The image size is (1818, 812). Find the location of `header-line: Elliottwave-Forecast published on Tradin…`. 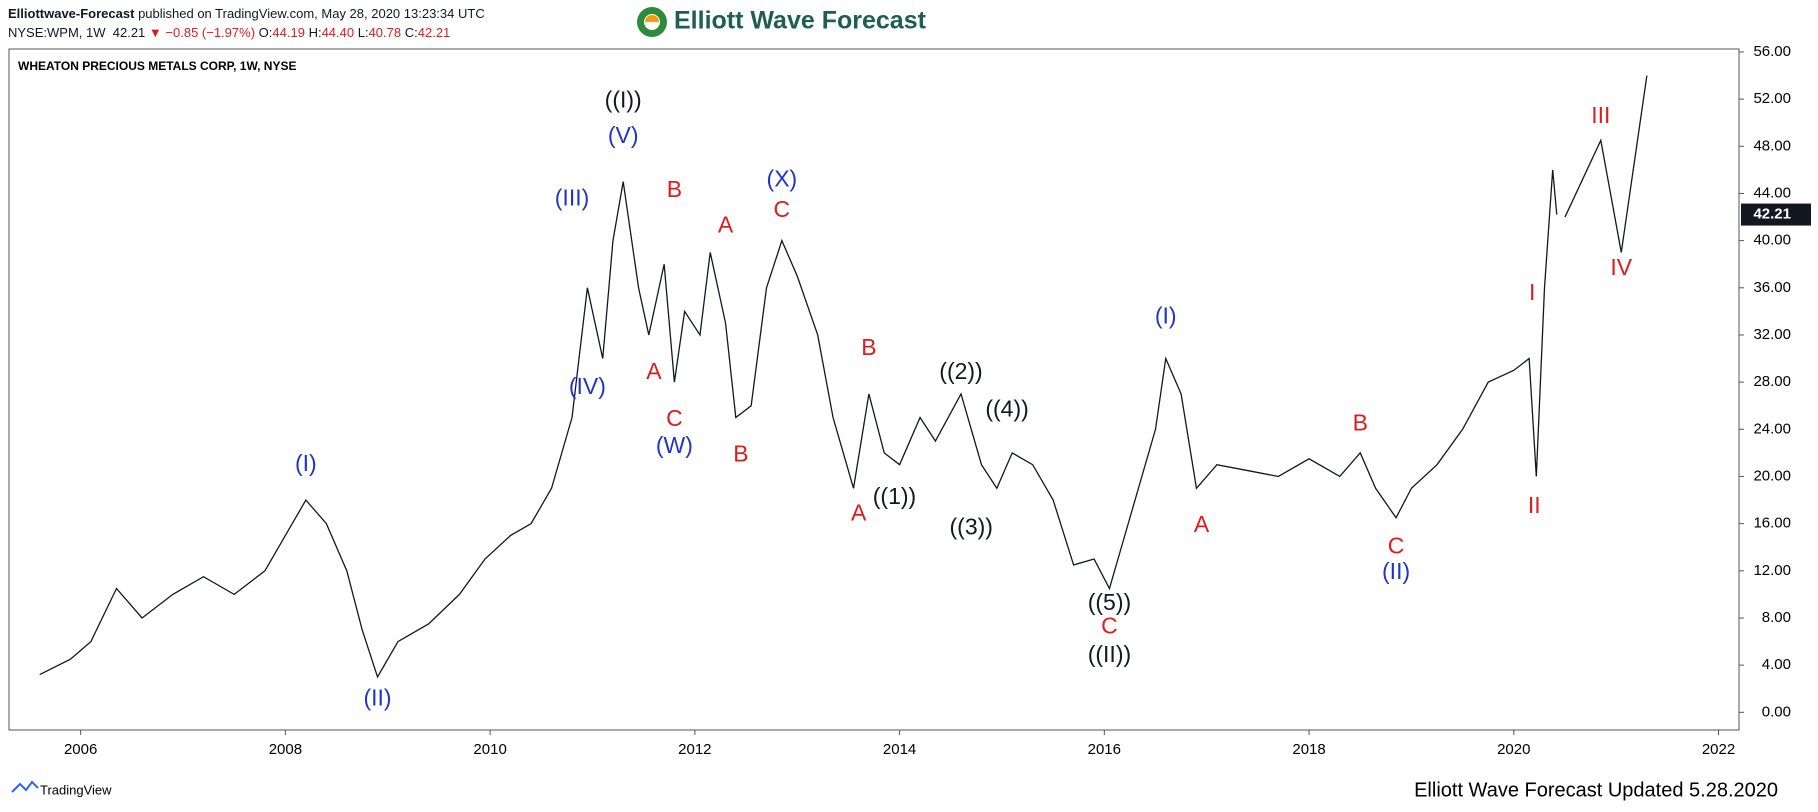

header-line: Elliottwave-Forecast published on Tradin… is located at coordinates (246, 13).